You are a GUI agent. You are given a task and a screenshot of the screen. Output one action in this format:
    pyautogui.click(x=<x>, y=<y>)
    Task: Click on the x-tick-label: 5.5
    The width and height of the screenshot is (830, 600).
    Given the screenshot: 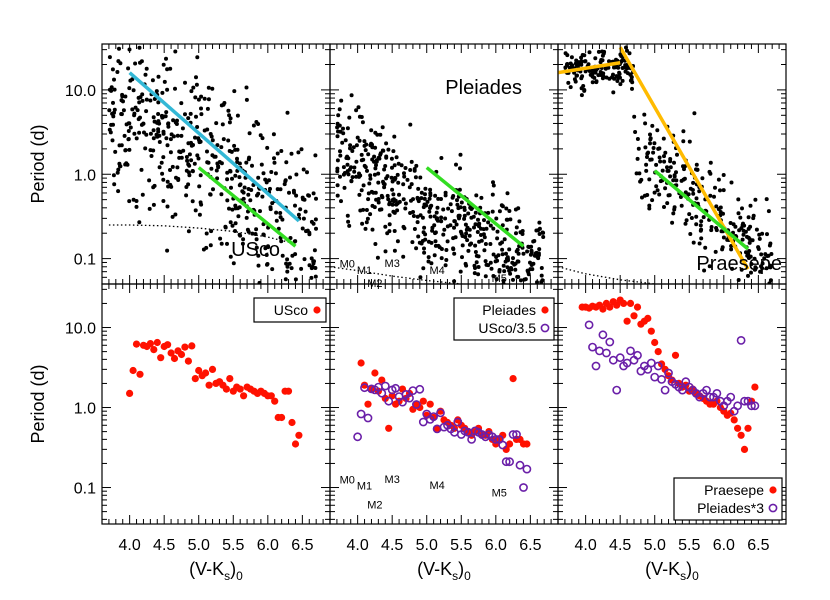 What is the action you would take?
    pyautogui.click(x=233, y=545)
    